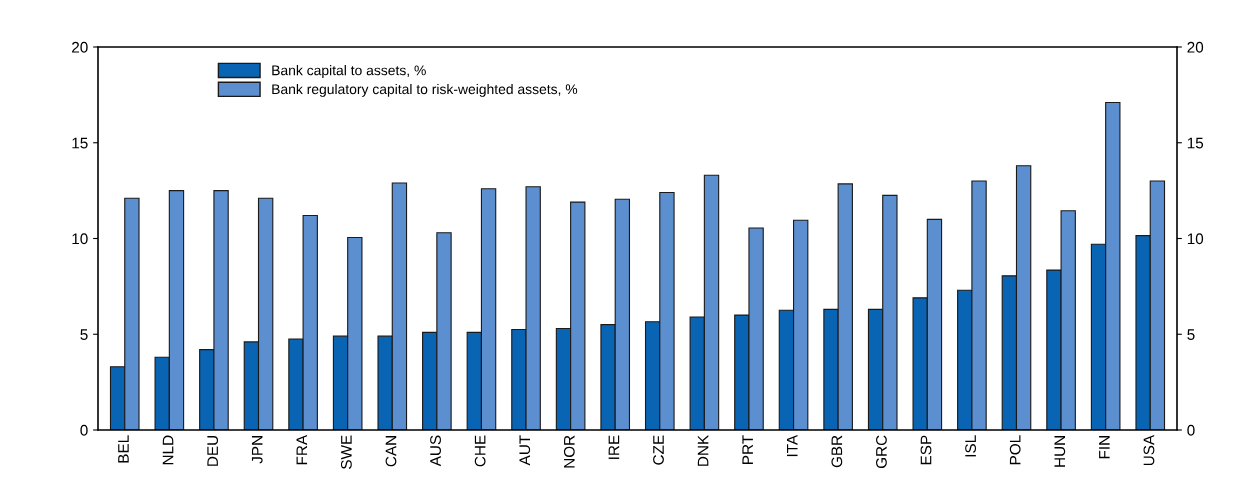 Image resolution: width=1257 pixels, height=492 pixels. I want to click on legend-label: Bank regulatory capital to risk-weighted assets, %, so click(425, 90).